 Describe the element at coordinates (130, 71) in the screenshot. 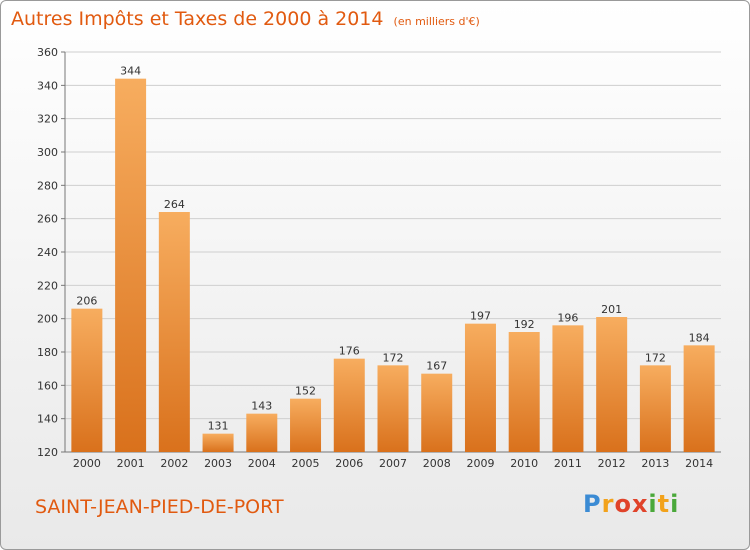

I see `data-label: 344` at that location.